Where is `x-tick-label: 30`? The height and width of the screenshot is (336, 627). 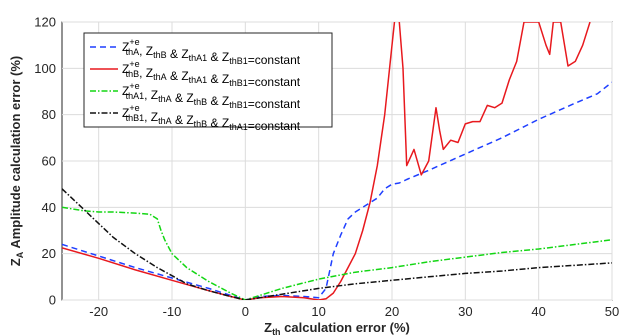 x-tick-label: 30 is located at coordinates (465, 311).